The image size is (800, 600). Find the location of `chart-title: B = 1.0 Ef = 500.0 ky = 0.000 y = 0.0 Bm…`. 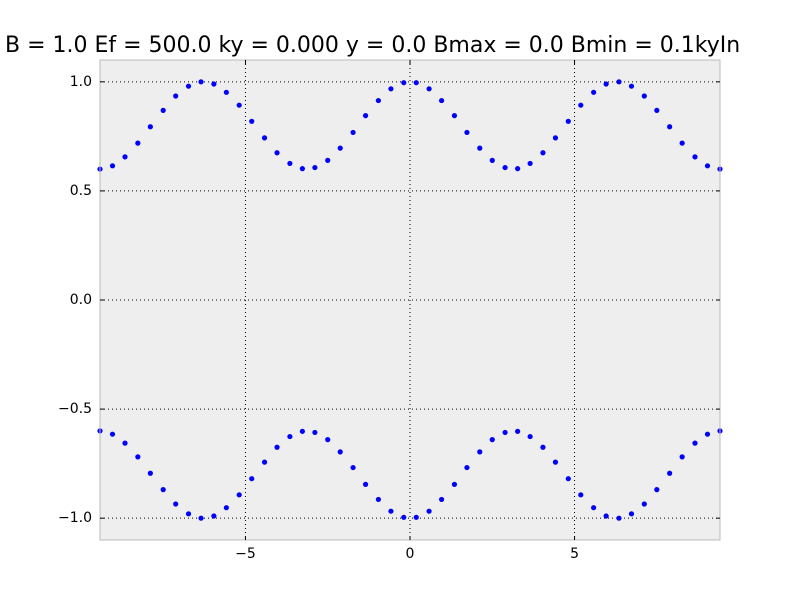

chart-title: B = 1.0 Ef = 500.0 ky = 0.000 y = 0.0 Bm… is located at coordinates (372, 45).